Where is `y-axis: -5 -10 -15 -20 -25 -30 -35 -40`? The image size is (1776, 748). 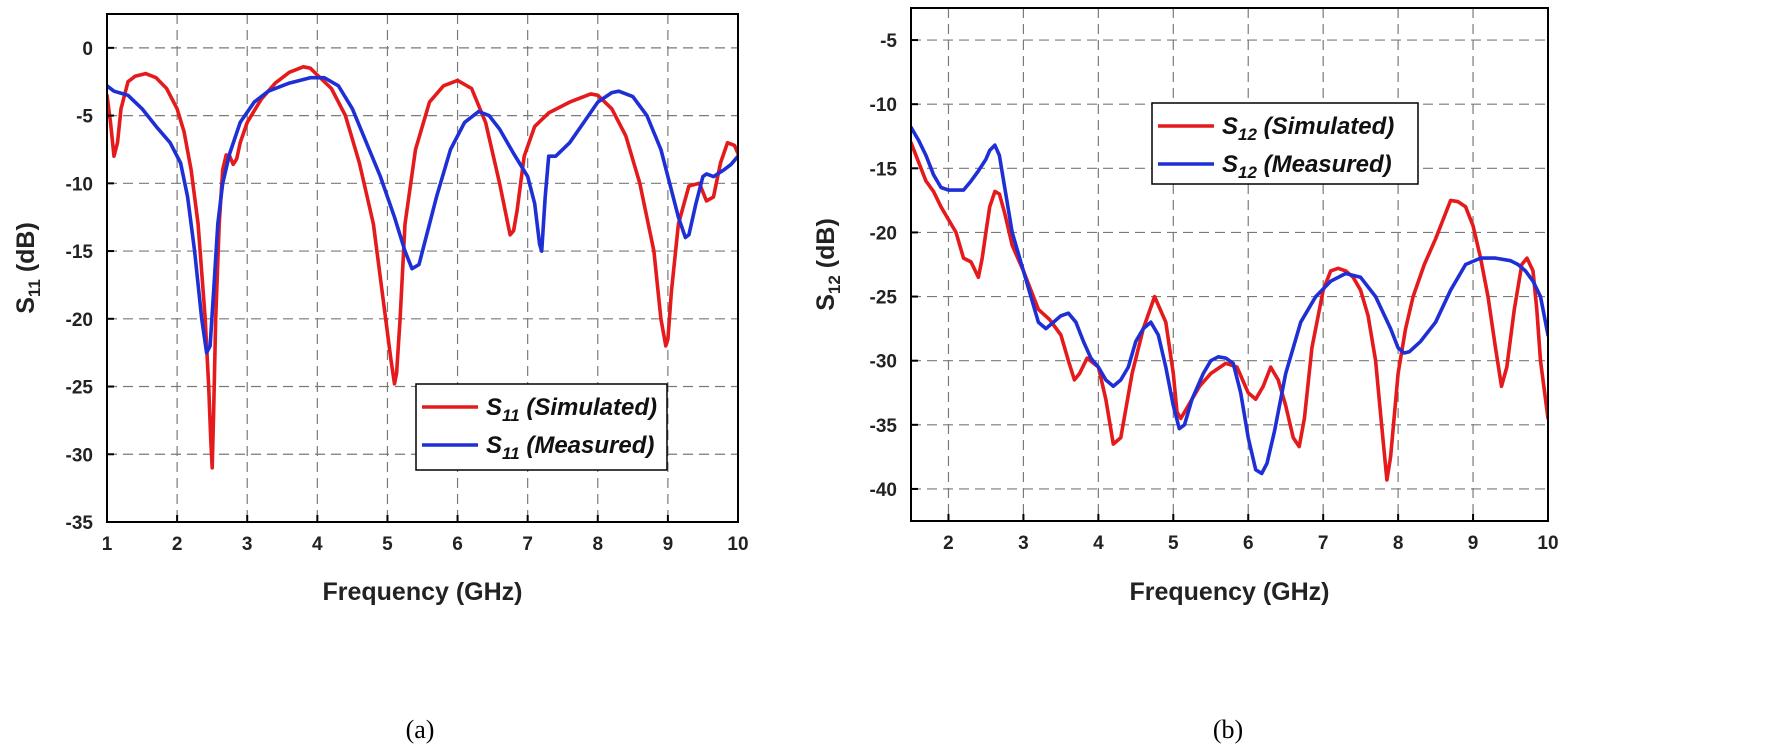
y-axis: -5 -10 -15 -20 -25 -30 -35 -40 is located at coordinates (894, 266).